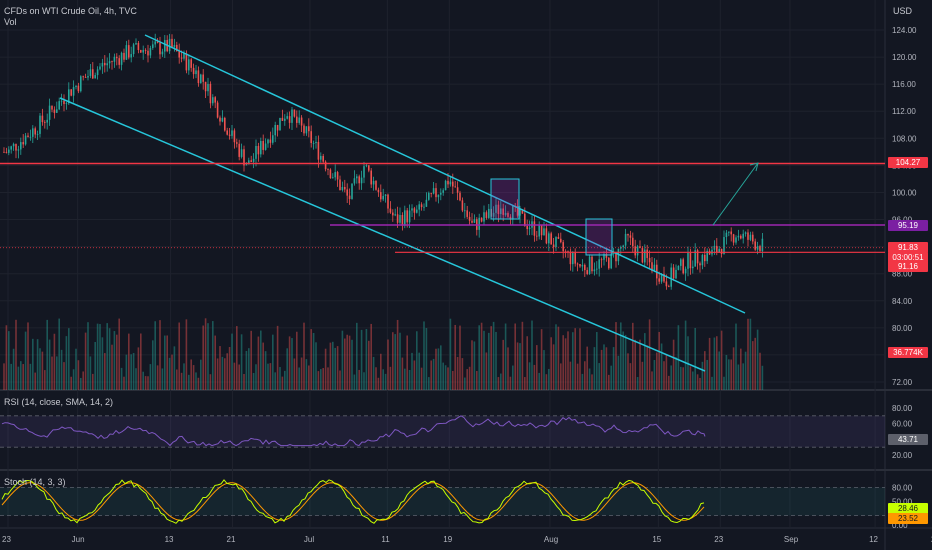  What do you see at coordinates (902, 301) in the screenshot?
I see `y-tick-label: 84.00` at bounding box center [902, 301].